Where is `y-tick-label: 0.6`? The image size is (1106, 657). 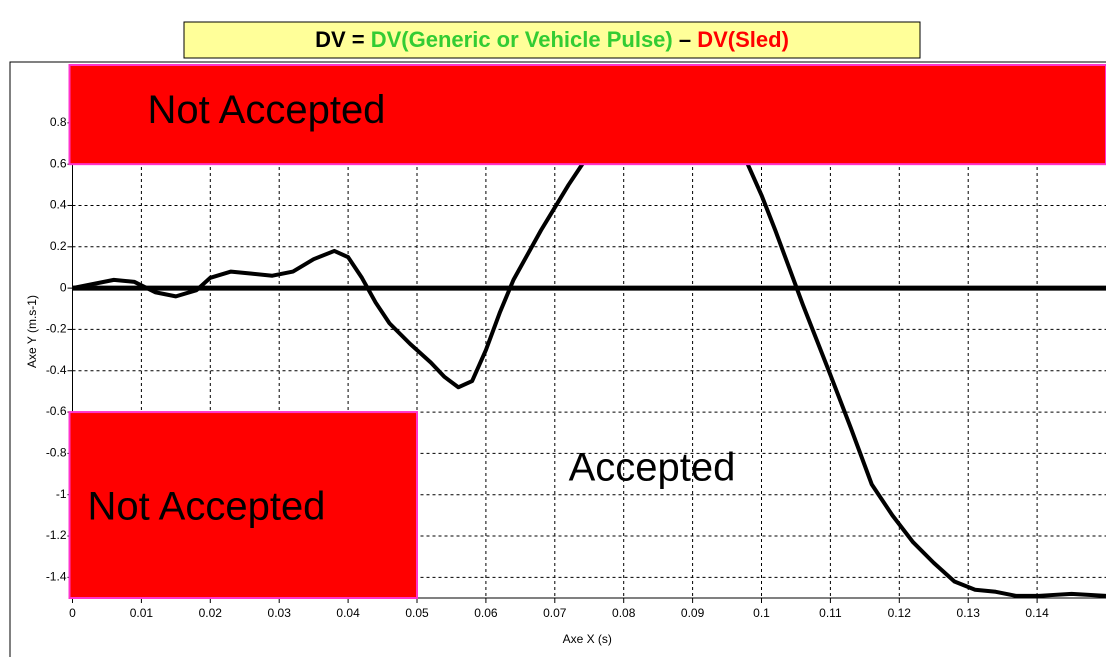 y-tick-label: 0.6 is located at coordinates (58, 163).